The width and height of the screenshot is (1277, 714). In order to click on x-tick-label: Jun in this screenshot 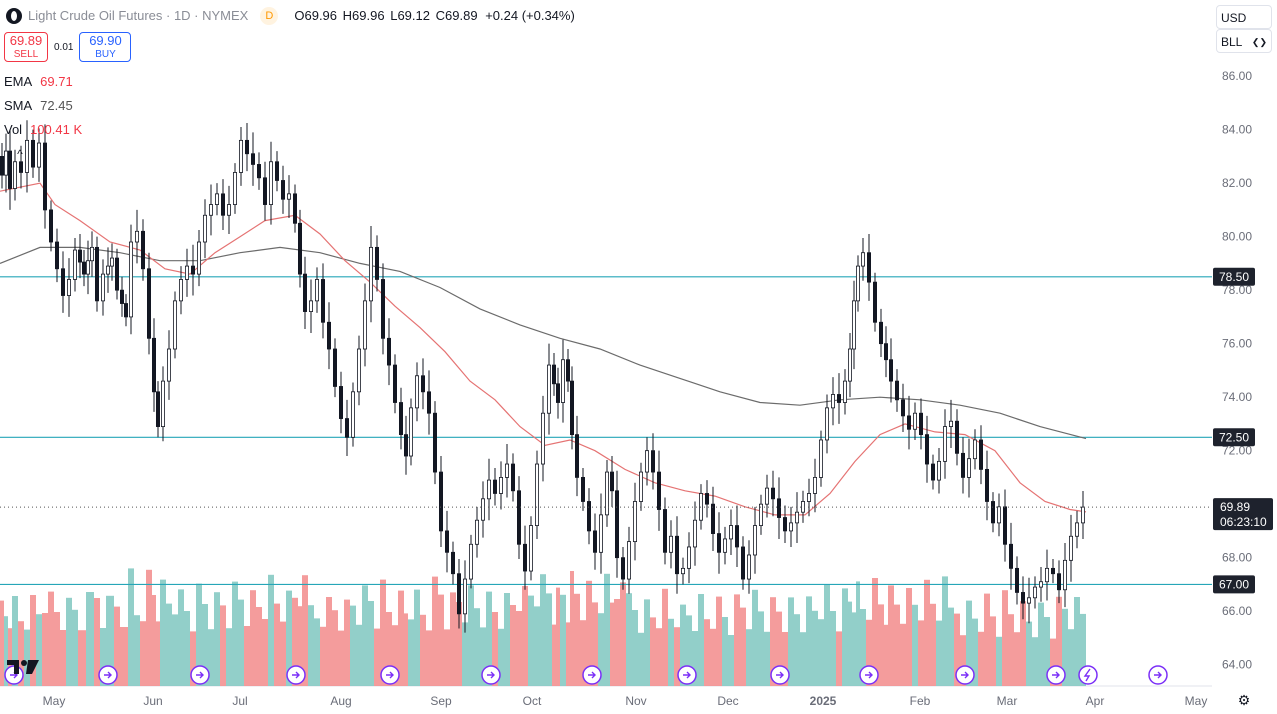, I will do `click(152, 701)`.